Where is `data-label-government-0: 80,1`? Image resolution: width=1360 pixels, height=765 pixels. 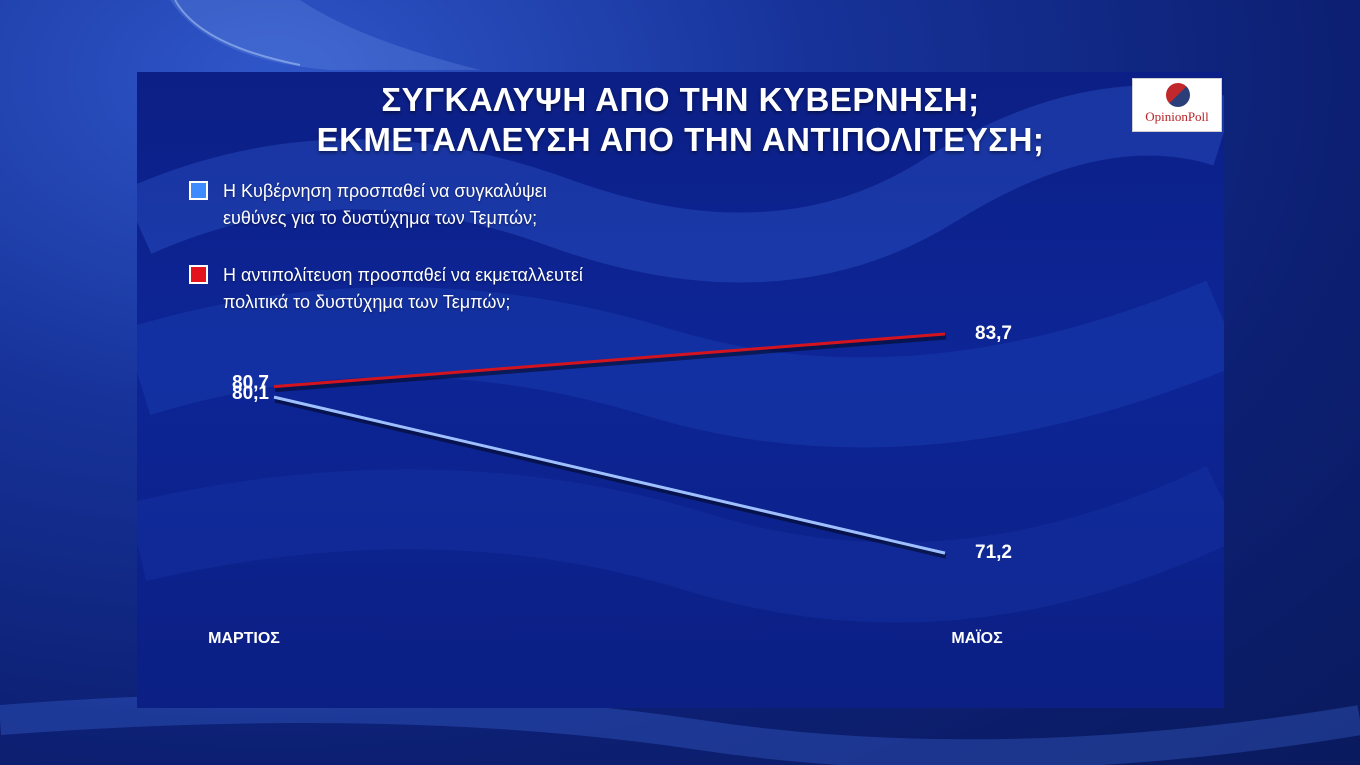
data-label-government-0: 80,1 is located at coordinates (250, 393).